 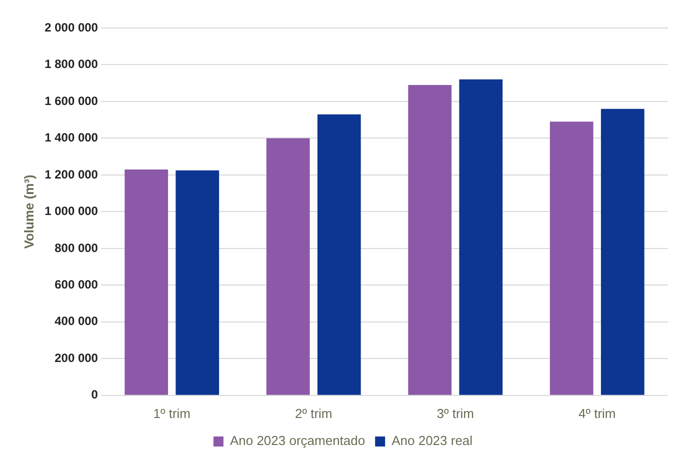 What do you see at coordinates (71, 101) in the screenshot?
I see `y-tick-label: 1 600 000` at bounding box center [71, 101].